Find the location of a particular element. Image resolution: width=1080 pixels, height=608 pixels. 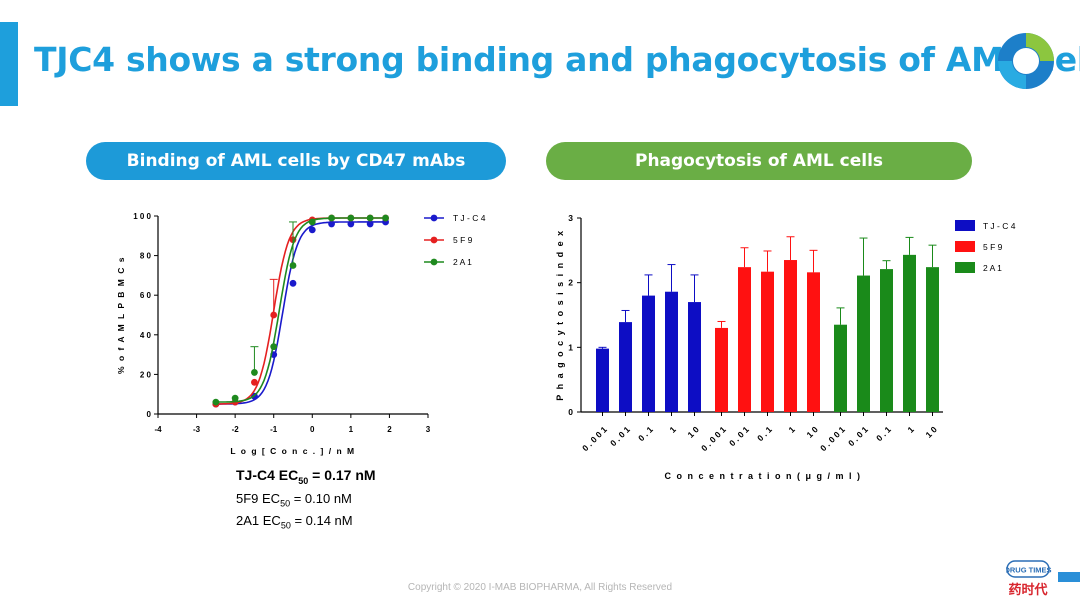

legend-swatch-5f9 is located at coordinates (965, 246).